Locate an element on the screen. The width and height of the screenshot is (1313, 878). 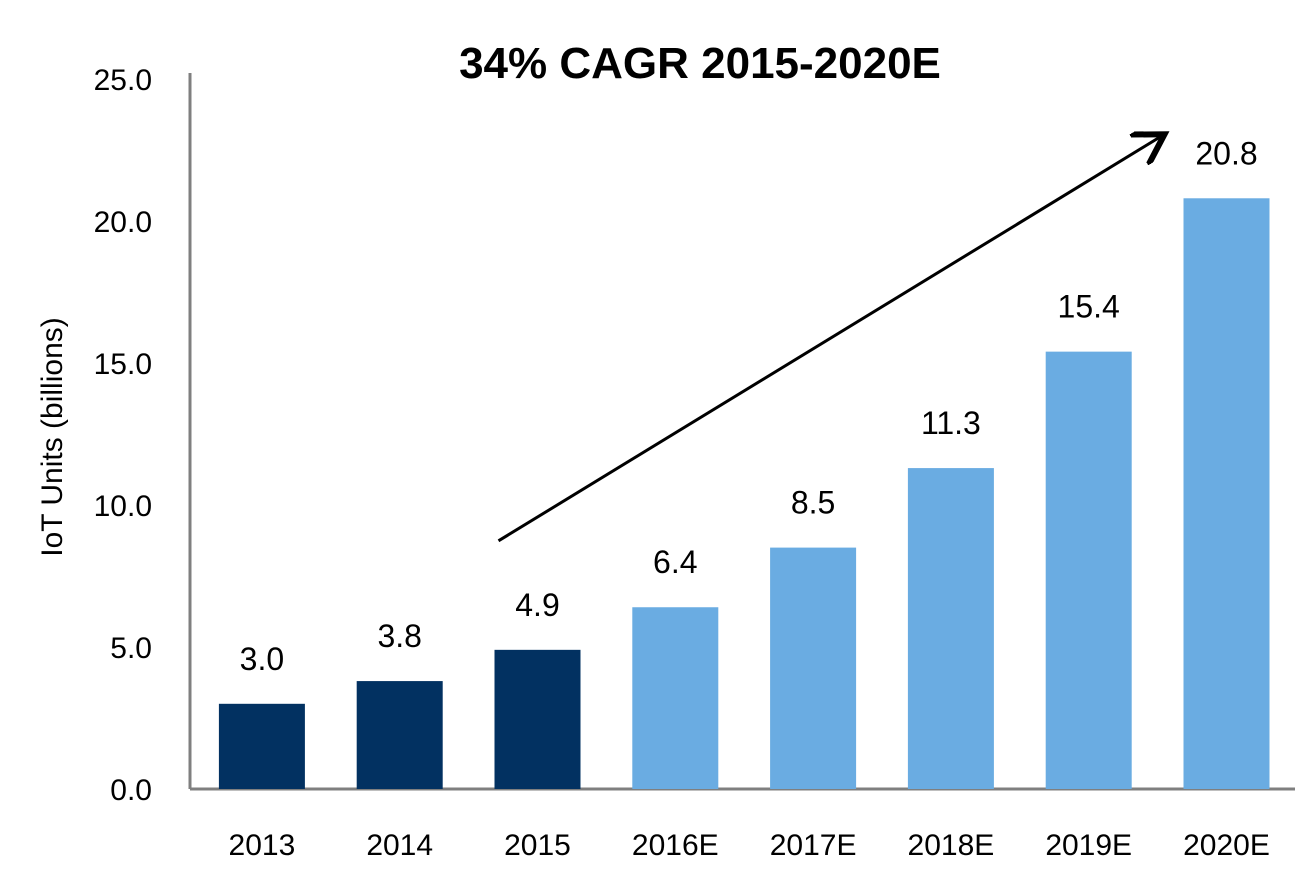
data-label-2016e: 6.4 is located at coordinates (675, 562).